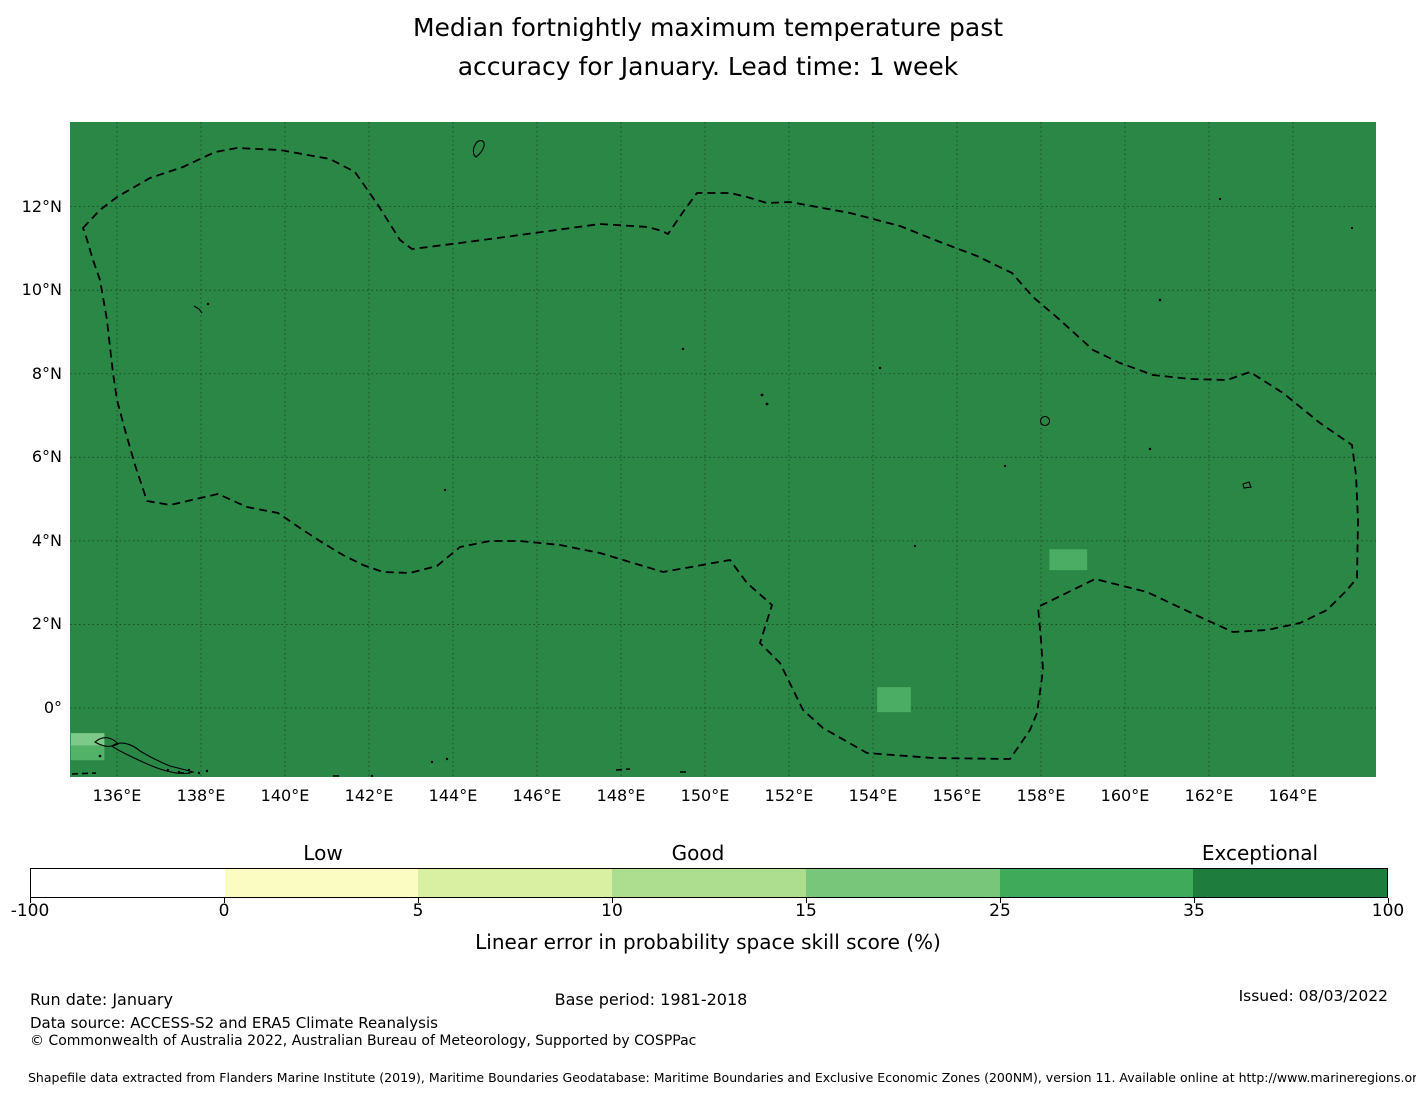 The height and width of the screenshot is (1095, 1416). What do you see at coordinates (453, 795) in the screenshot?
I see `lon-tick-label: 144°E` at bounding box center [453, 795].